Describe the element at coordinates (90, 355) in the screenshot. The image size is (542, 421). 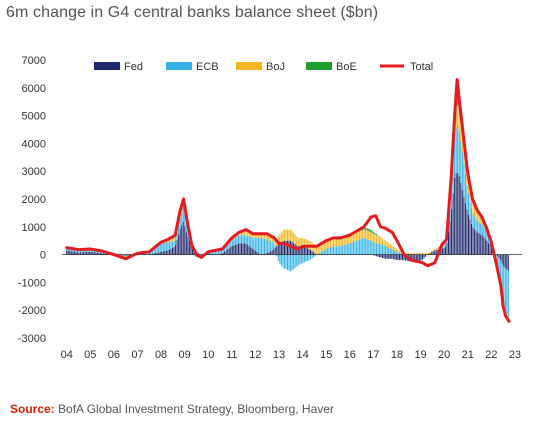
I see `x-tick-label: 05` at that location.